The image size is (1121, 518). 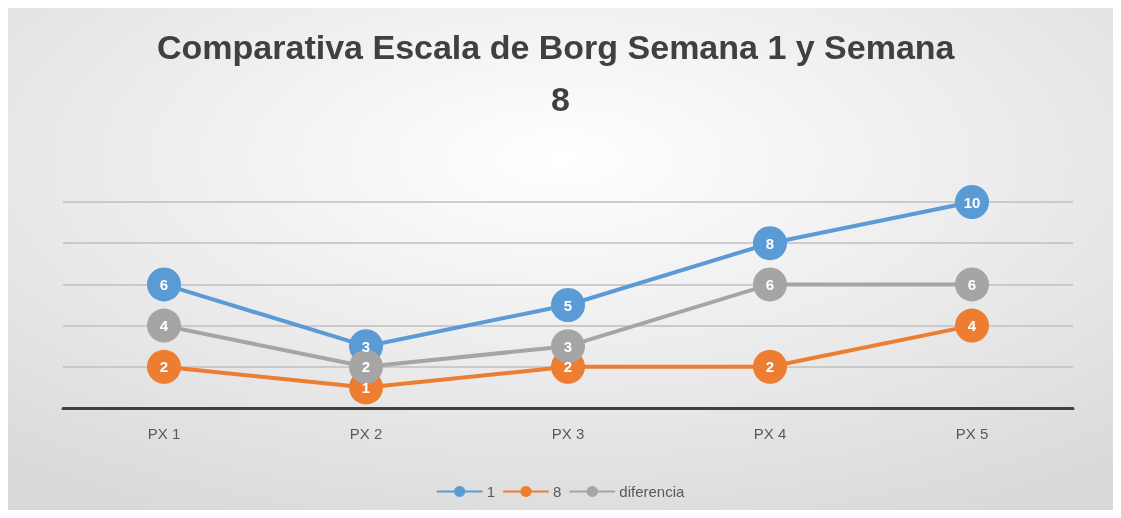 What do you see at coordinates (770, 433) in the screenshot?
I see `x-tick-label: PX 4` at bounding box center [770, 433].